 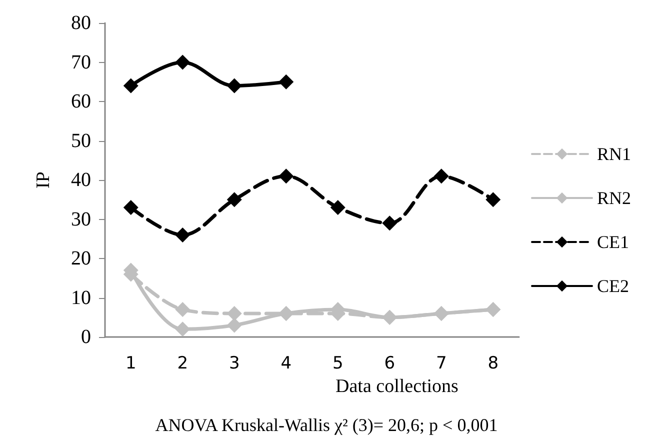 I want to click on legend-label: RN1, so click(x=614, y=154).